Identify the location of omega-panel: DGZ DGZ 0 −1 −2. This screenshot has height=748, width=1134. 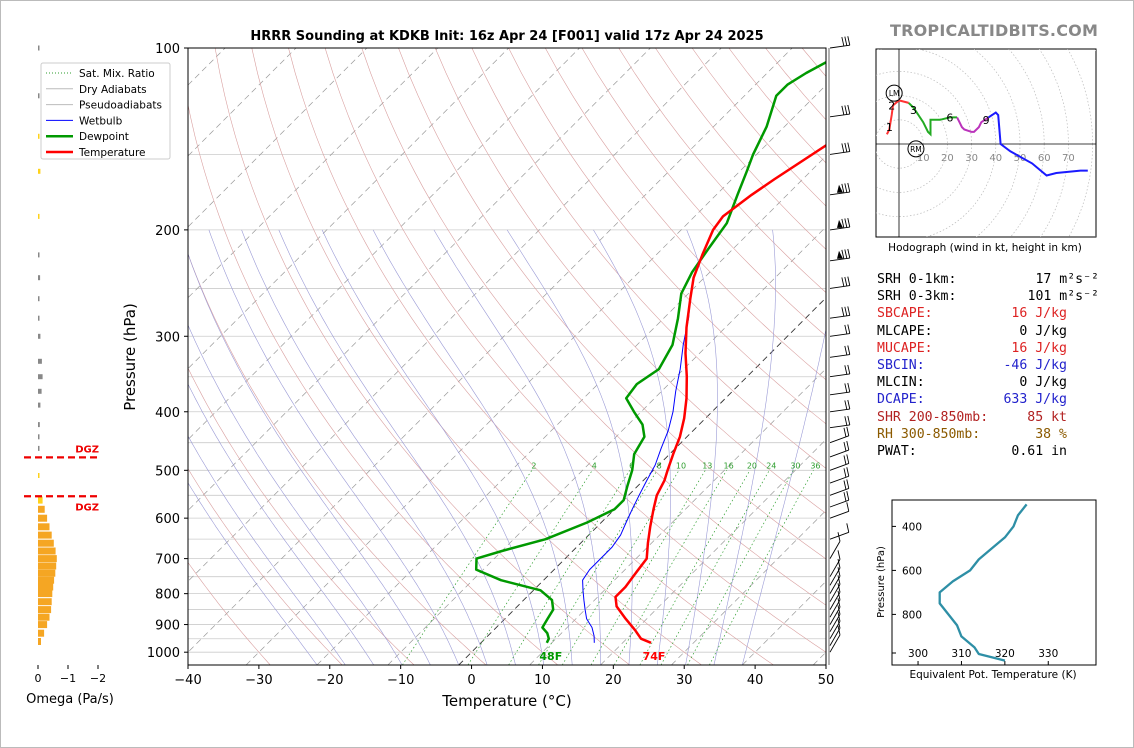
(65, 365).